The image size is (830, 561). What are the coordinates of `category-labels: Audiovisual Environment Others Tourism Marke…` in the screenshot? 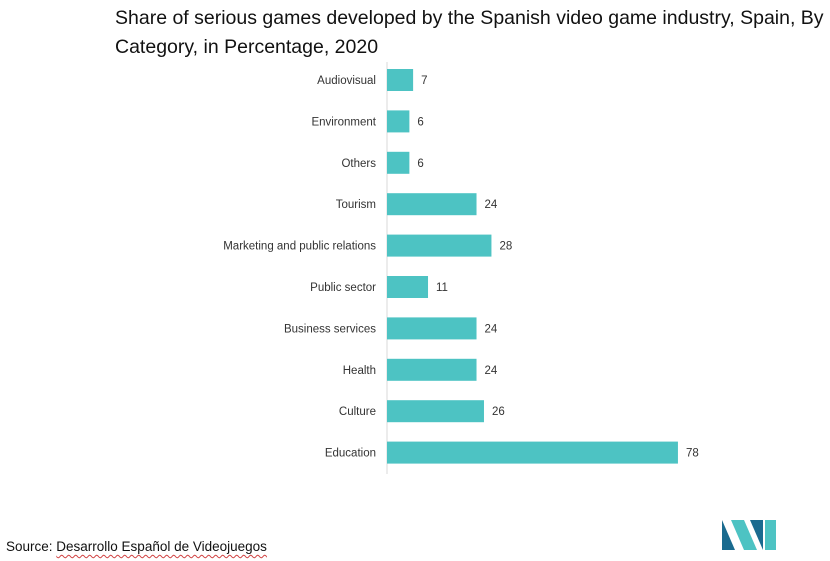 It's located at (300, 267).